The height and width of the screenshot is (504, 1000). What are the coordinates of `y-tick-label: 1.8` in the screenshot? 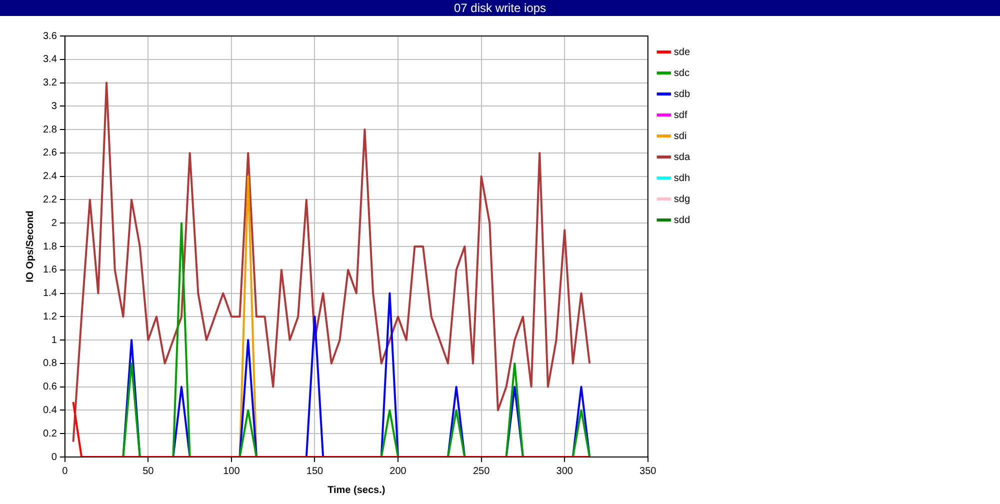 It's located at (50, 246).